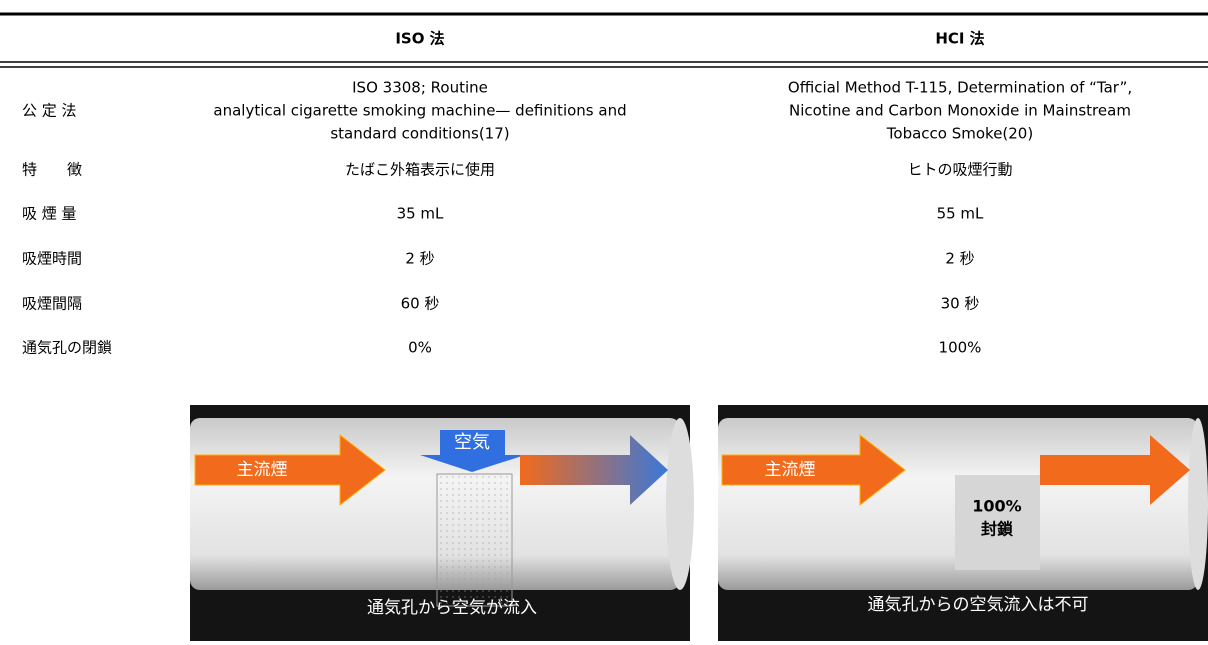 This screenshot has height=645, width=1208. What do you see at coordinates (52, 170) in the screenshot?
I see `row-label: 特 徴` at bounding box center [52, 170].